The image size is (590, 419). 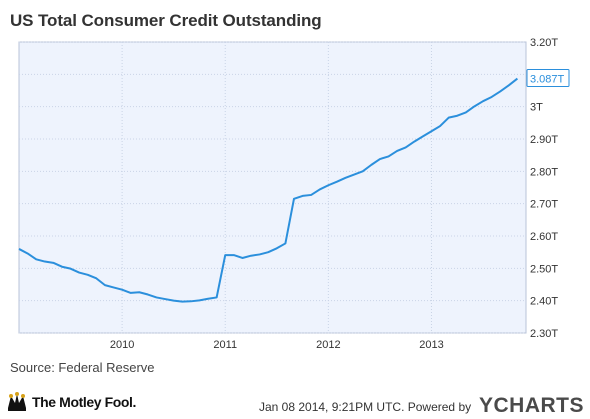 What do you see at coordinates (166, 20) in the screenshot?
I see `chart-title: US Total Consumer Credit Outstanding` at bounding box center [166, 20].